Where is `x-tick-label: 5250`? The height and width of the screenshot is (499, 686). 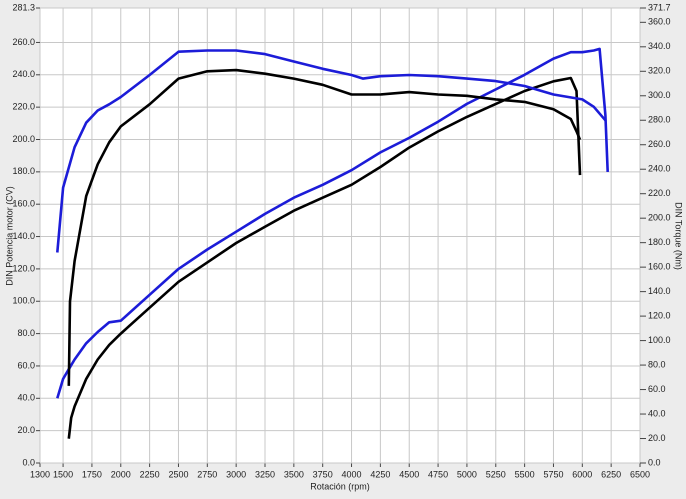
x-tick-label: 5250 is located at coordinates (496, 474).